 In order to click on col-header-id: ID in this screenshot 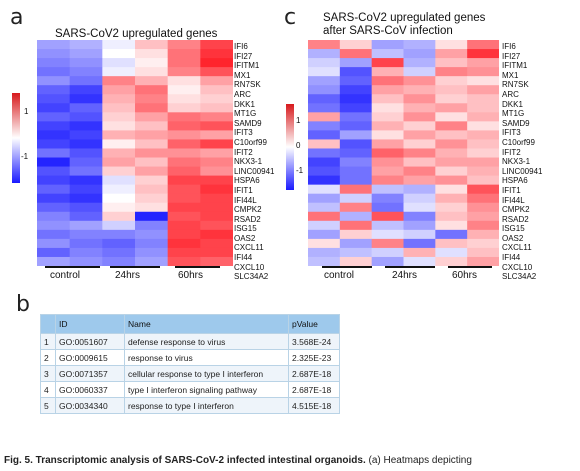, I will do `click(90, 324)`.